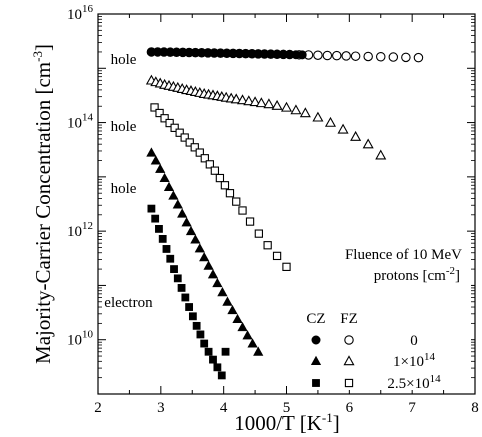 This screenshot has height=437, width=482. Describe the element at coordinates (37, 56) in the screenshot. I see `y-axis-title-sup: -3` at that location.